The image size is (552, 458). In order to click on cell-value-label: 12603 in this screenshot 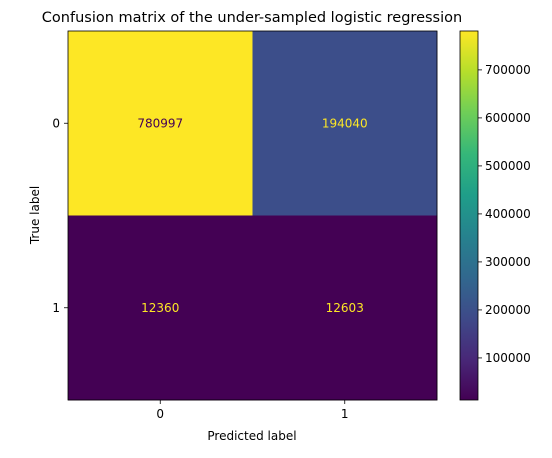, I will do `click(345, 308)`.